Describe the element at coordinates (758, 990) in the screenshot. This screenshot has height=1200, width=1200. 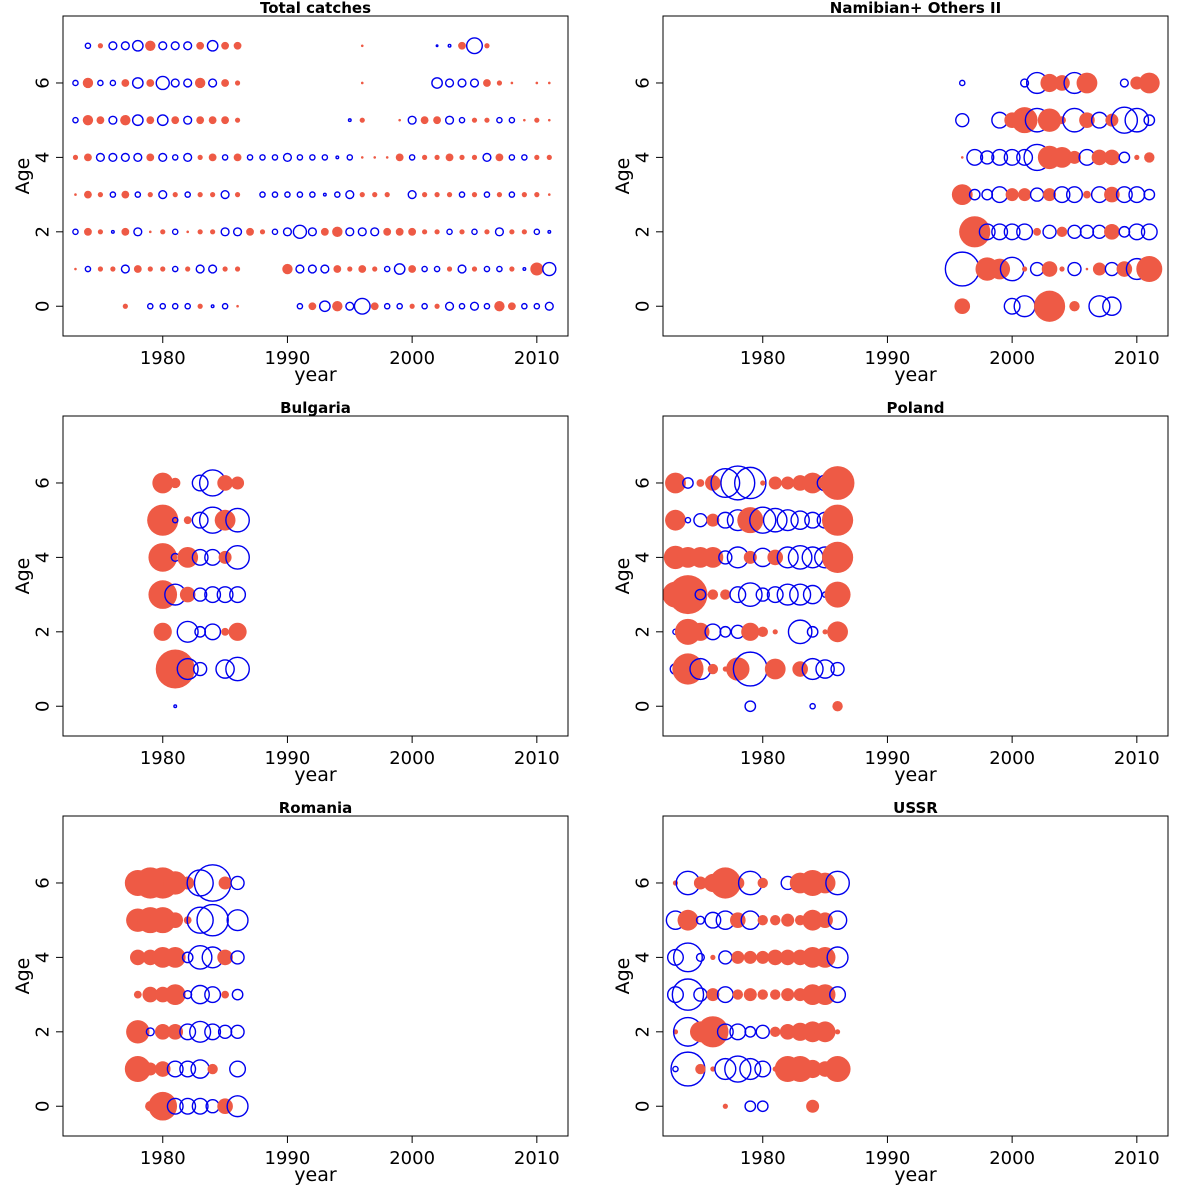
I see `bubble-layer` at that location.